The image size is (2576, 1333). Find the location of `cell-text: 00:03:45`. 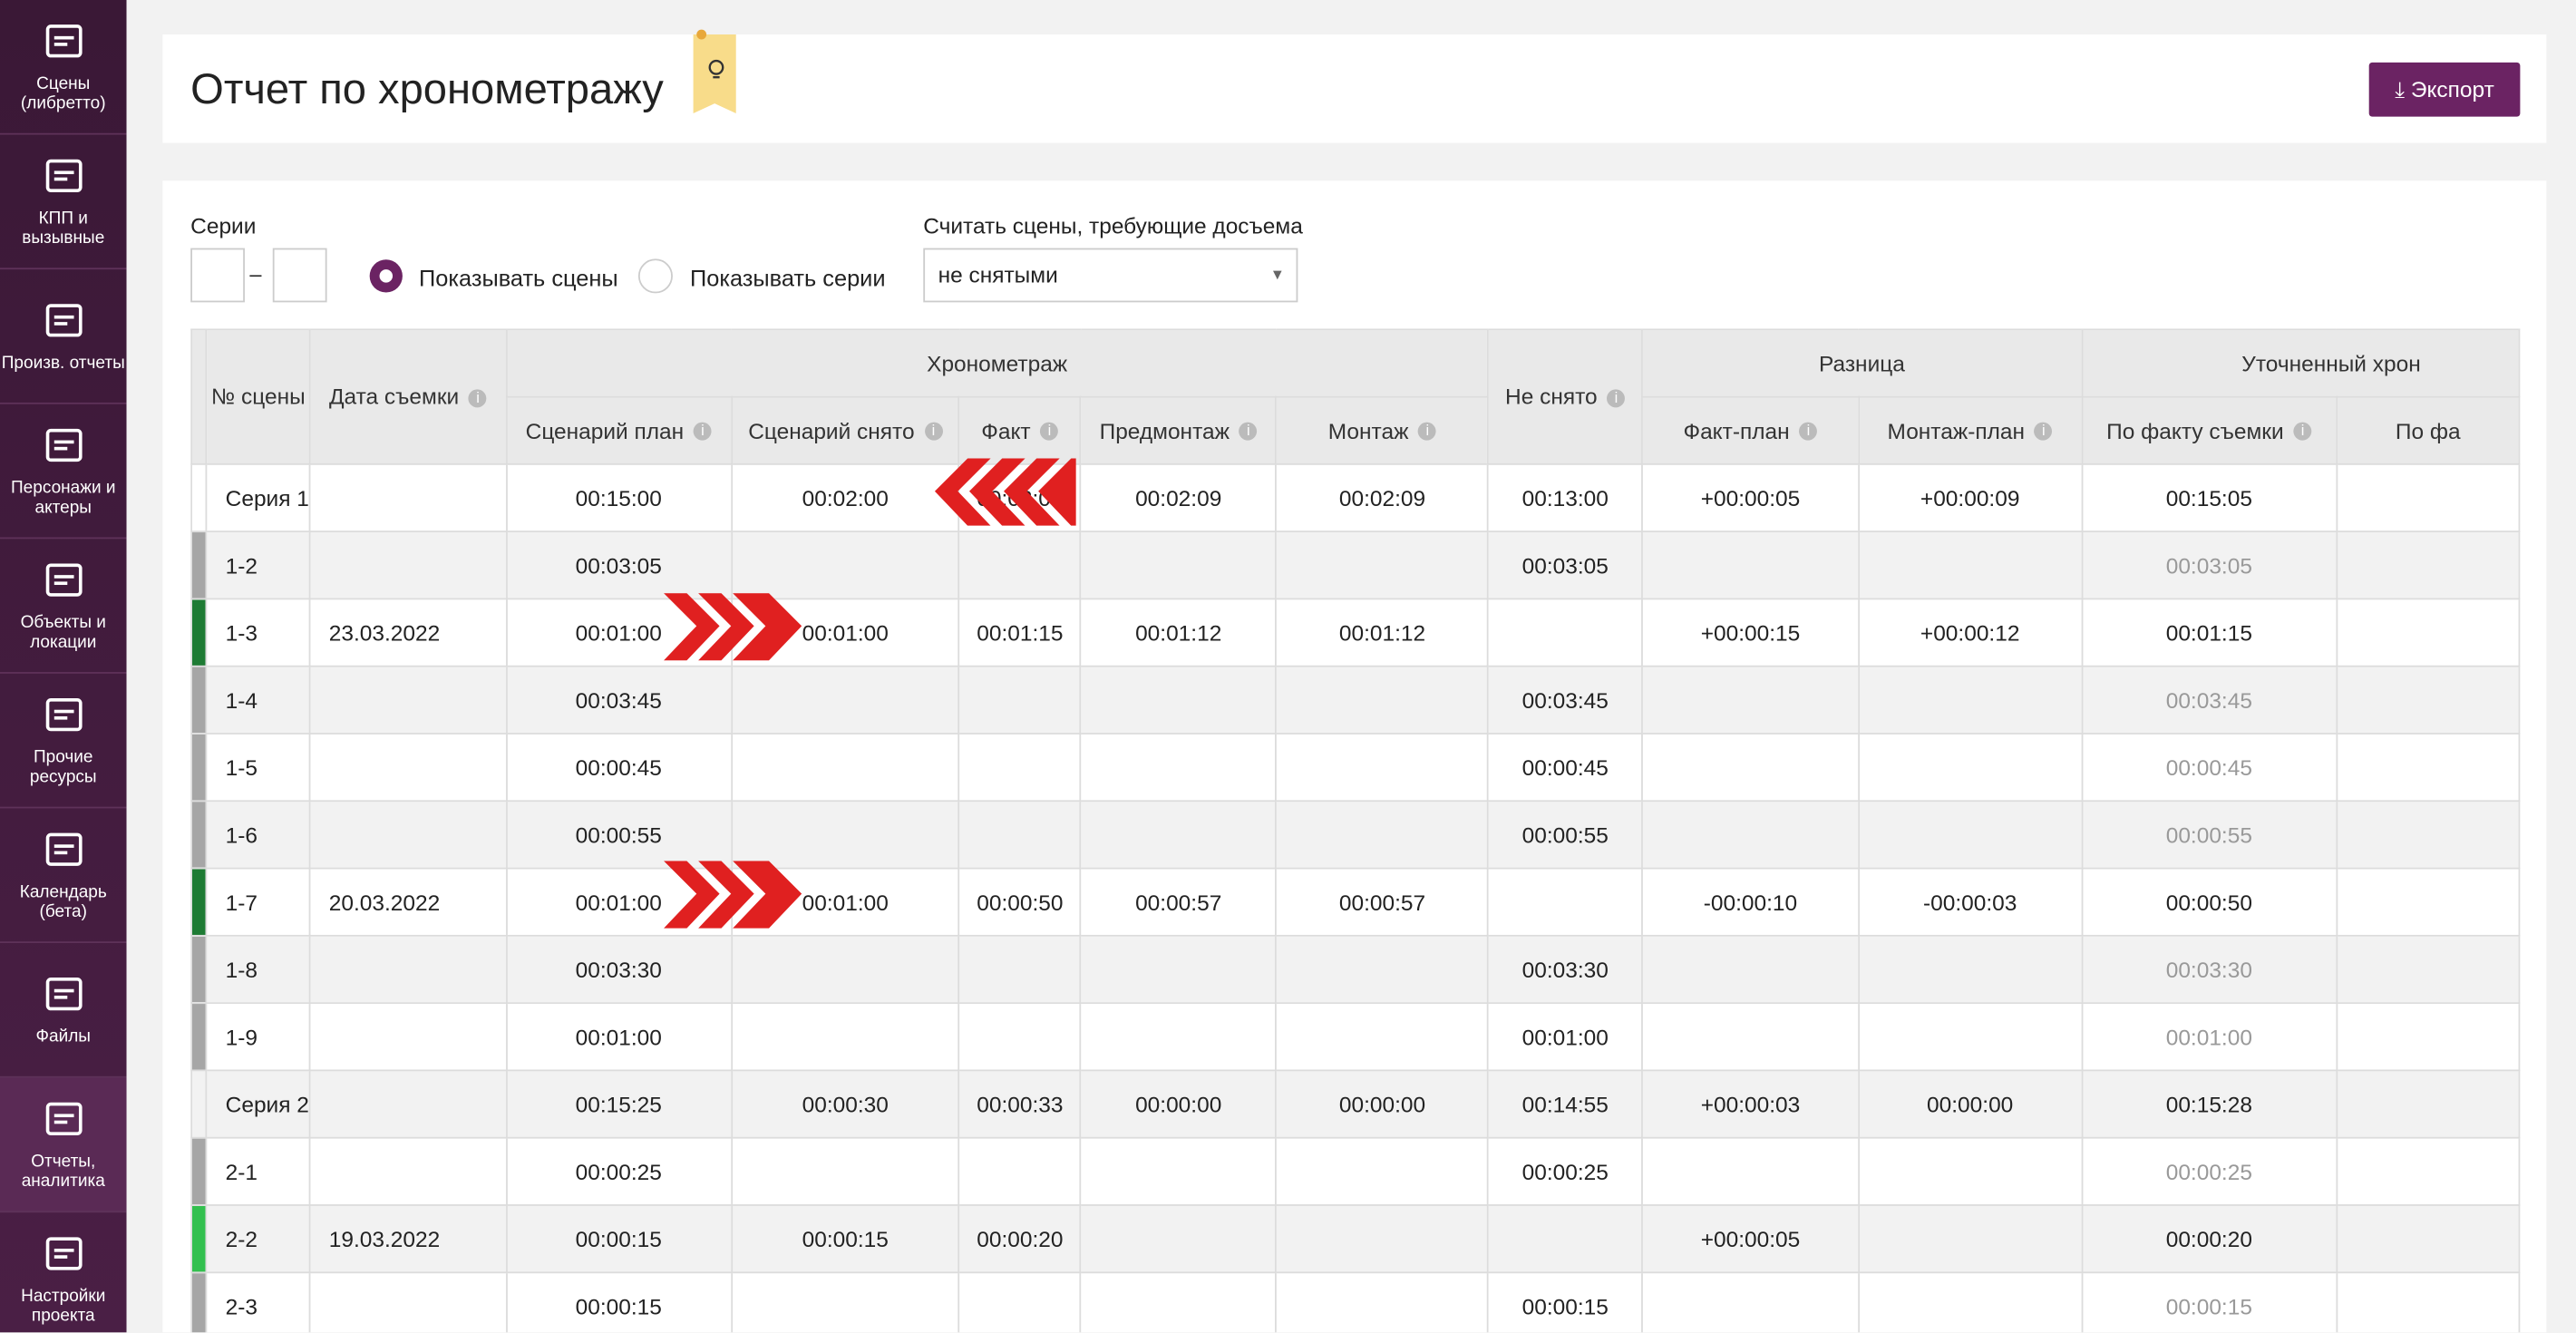

cell-text: 00:03:45 is located at coordinates (1565, 700).